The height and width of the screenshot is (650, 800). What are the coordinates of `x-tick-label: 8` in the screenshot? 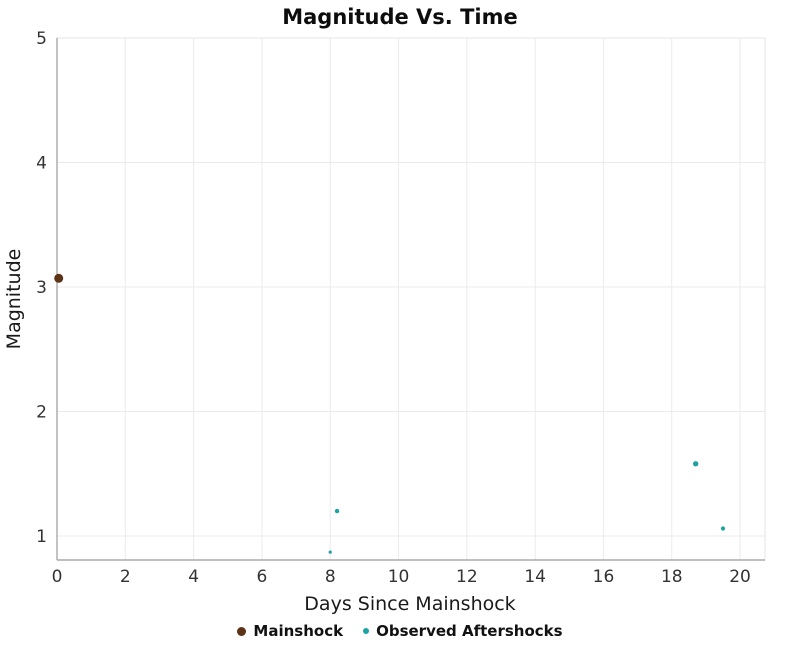 It's located at (330, 577).